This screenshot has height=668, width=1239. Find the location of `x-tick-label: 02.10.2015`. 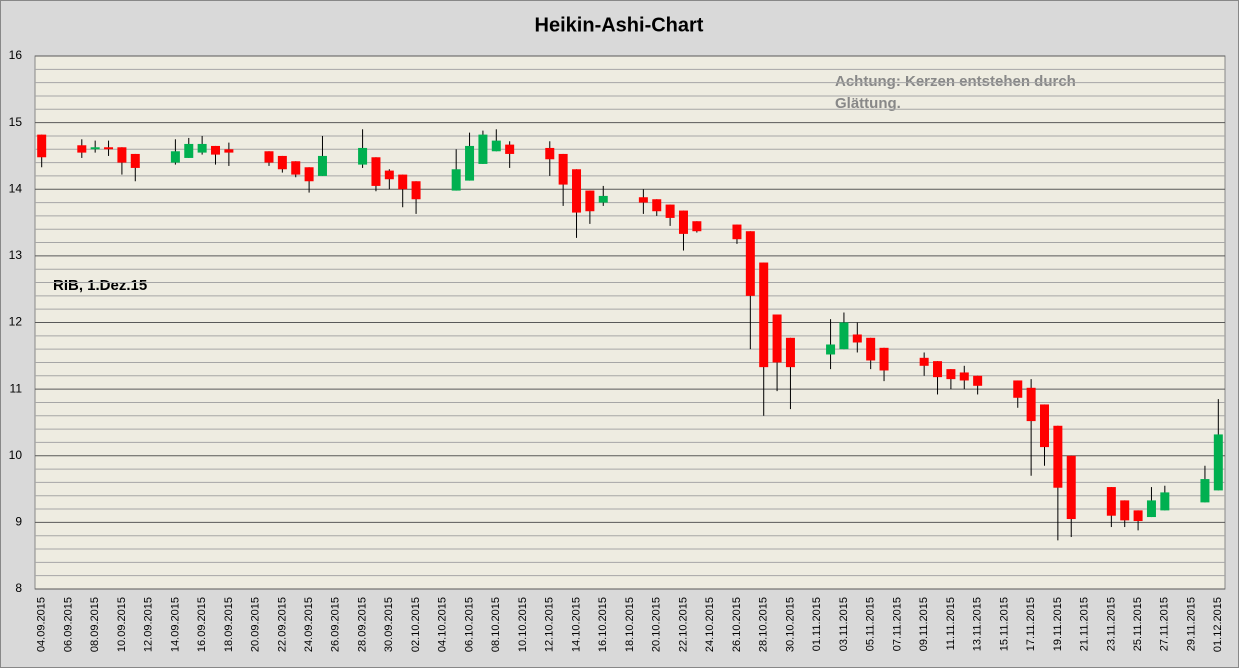

x-tick-label: 02.10.2015 is located at coordinates (416, 624).